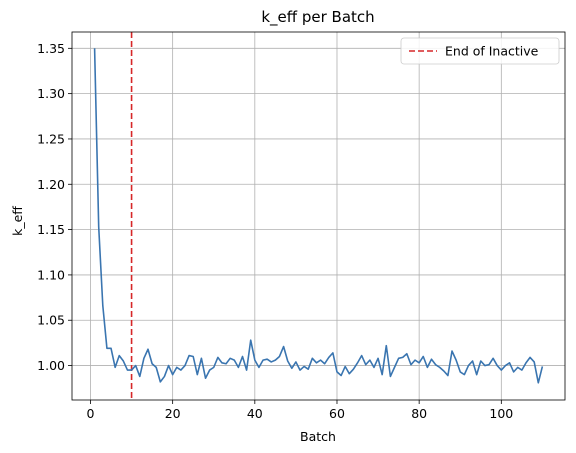  I want to click on x-tick-label: 20, so click(173, 413).